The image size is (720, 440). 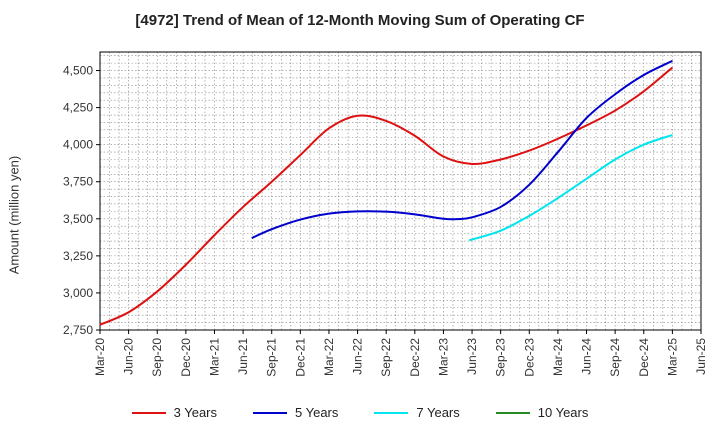 I want to click on x-tick-label: Mar-22, so click(x=329, y=357).